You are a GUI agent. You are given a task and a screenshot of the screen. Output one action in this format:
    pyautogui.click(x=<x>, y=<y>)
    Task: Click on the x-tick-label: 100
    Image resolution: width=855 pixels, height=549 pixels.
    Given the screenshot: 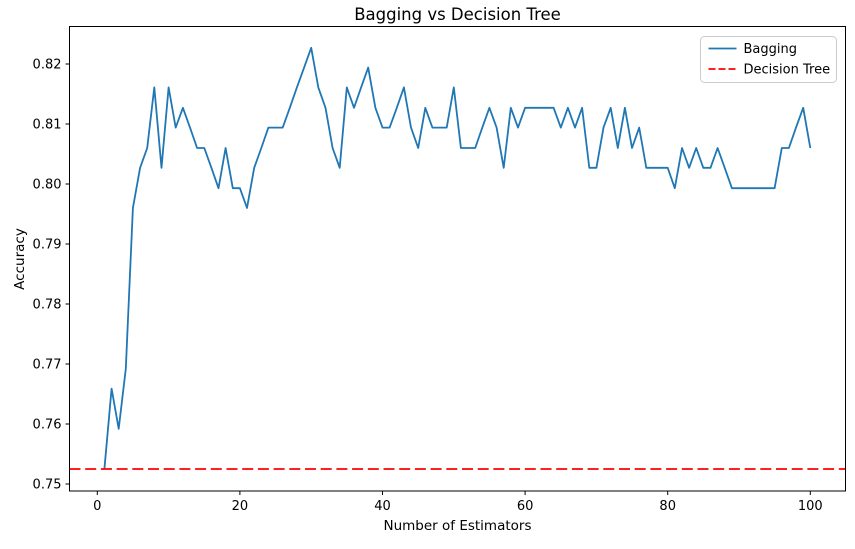 What is the action you would take?
    pyautogui.click(x=810, y=506)
    